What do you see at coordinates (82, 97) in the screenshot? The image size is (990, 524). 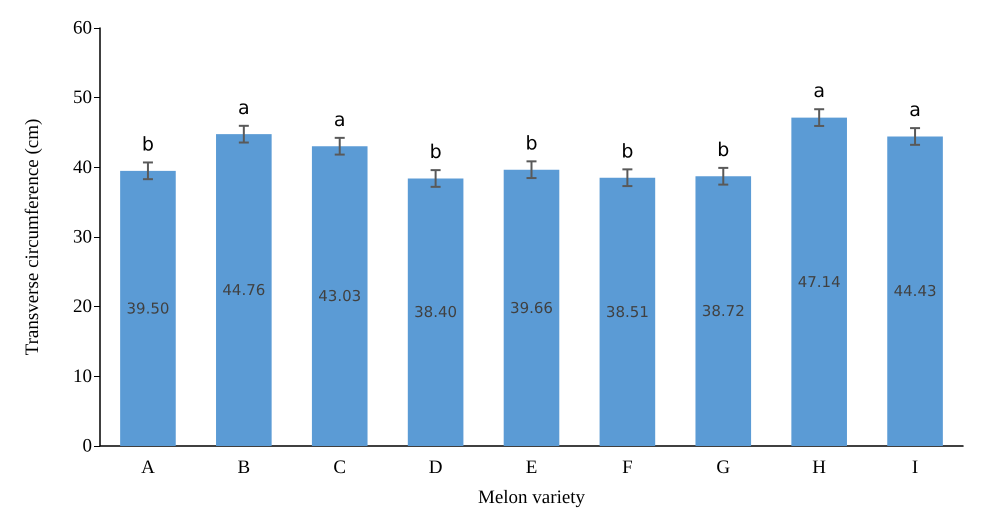 I see `y-tick-label: 50` at bounding box center [82, 97].